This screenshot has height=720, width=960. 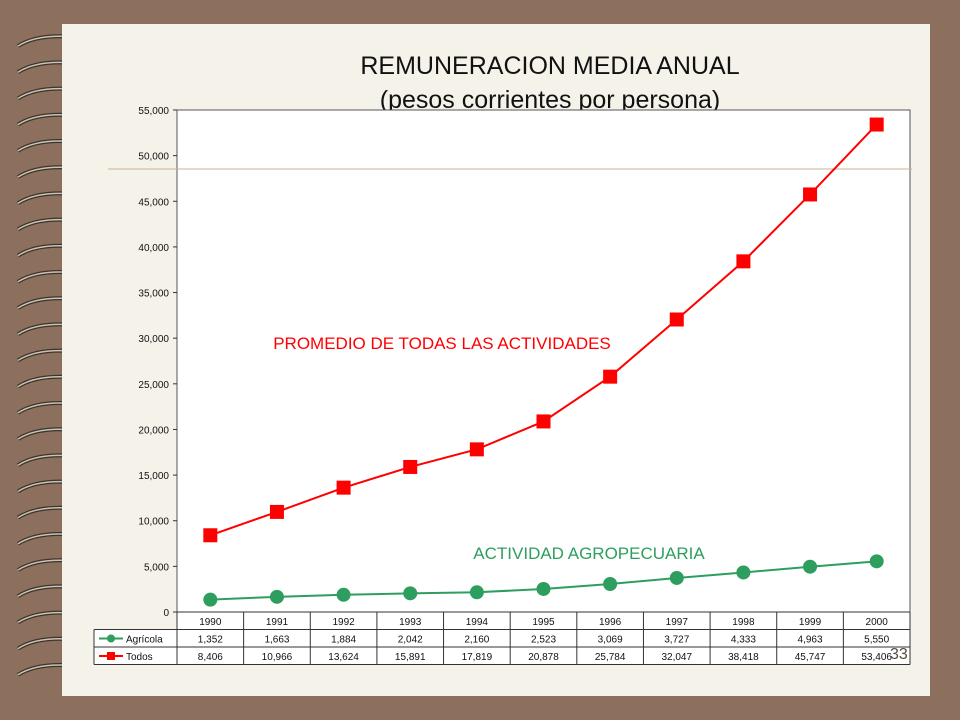 What do you see at coordinates (343, 640) in the screenshot?
I see `table-value-agricola: 1,884` at bounding box center [343, 640].